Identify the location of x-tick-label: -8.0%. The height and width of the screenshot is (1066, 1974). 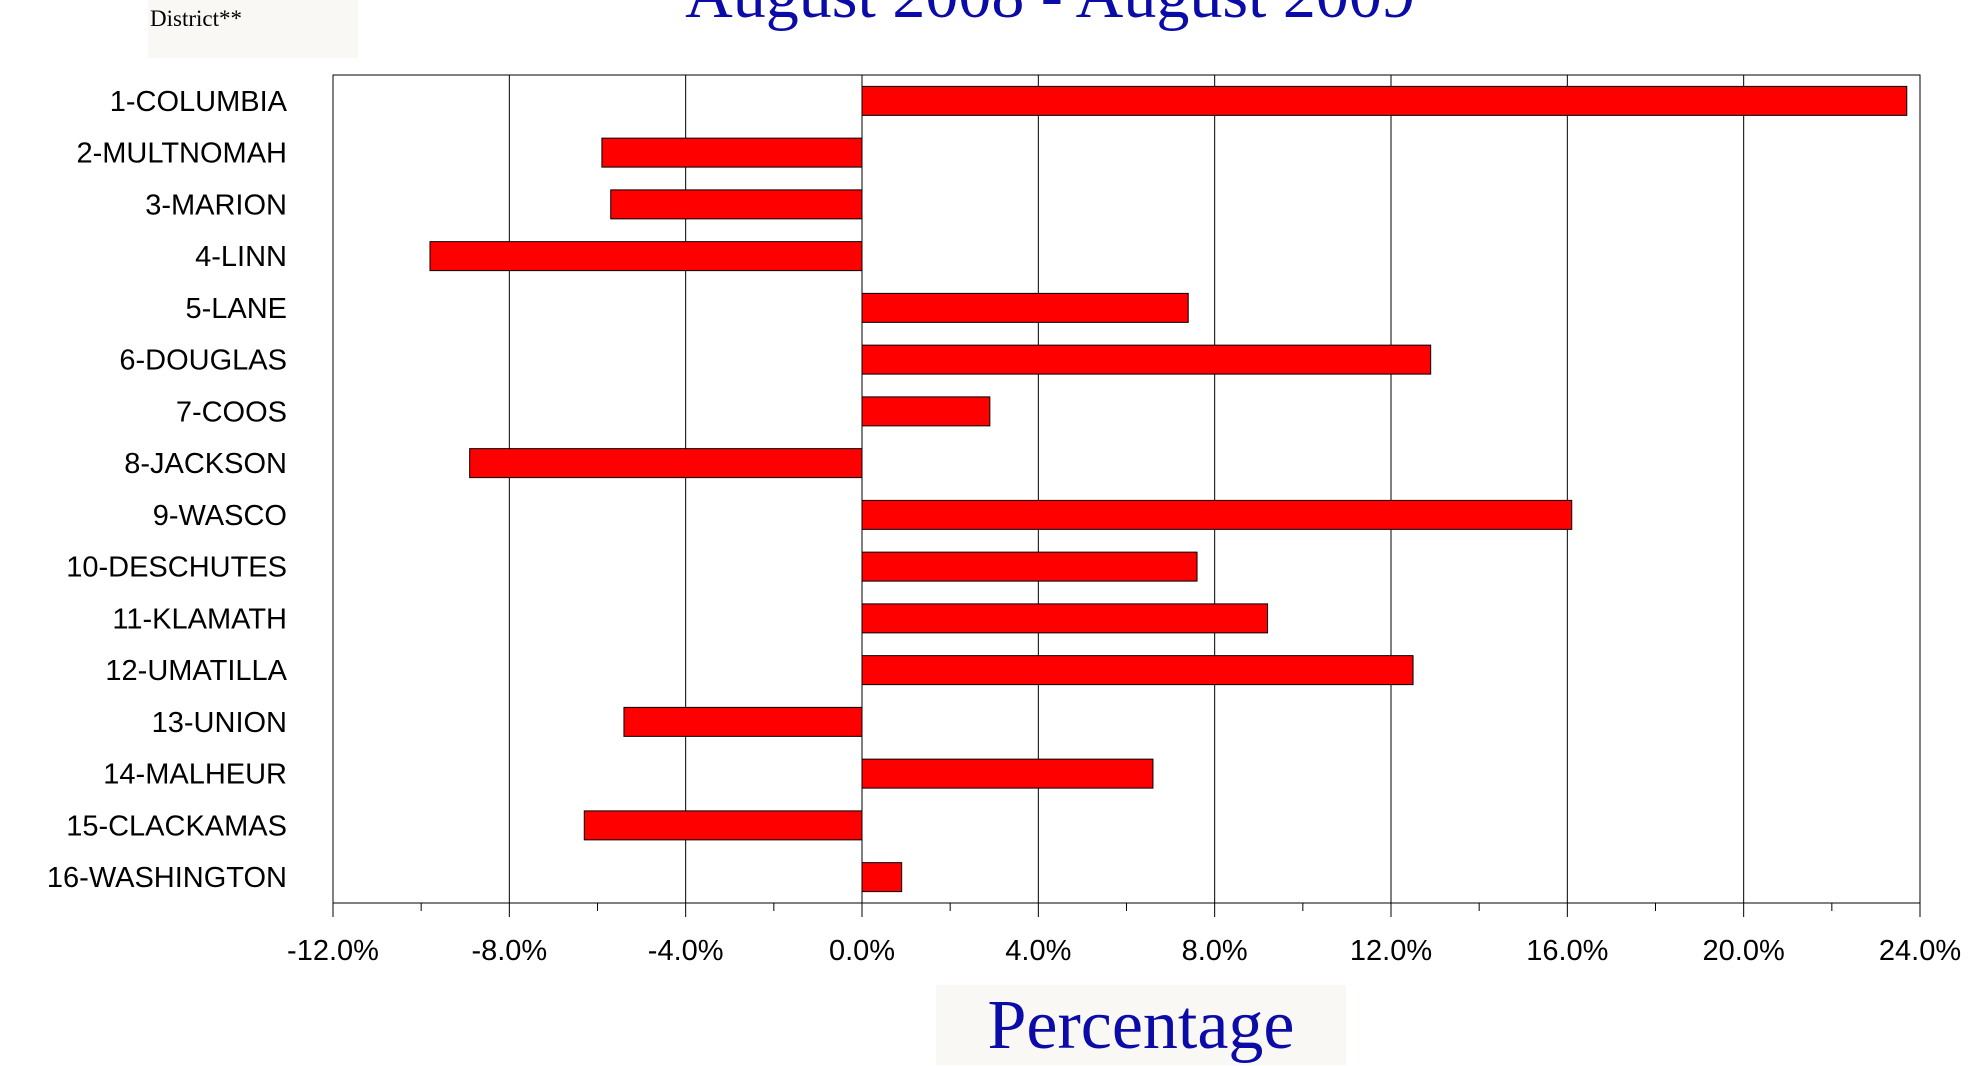
(509, 951).